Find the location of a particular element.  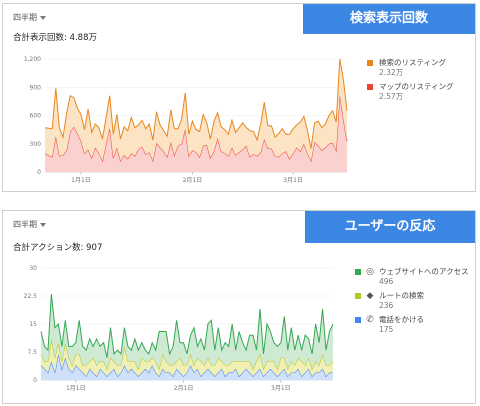

y-tick-label: 1,200 is located at coordinates (32, 59).